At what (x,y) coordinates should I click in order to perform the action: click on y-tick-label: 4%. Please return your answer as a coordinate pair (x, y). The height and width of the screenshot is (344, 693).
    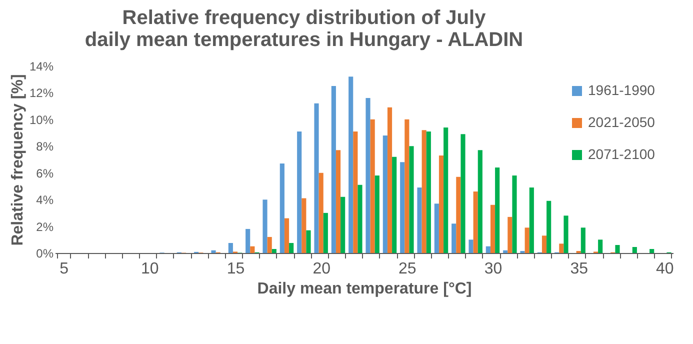
    Looking at the image, I should click on (45, 200).